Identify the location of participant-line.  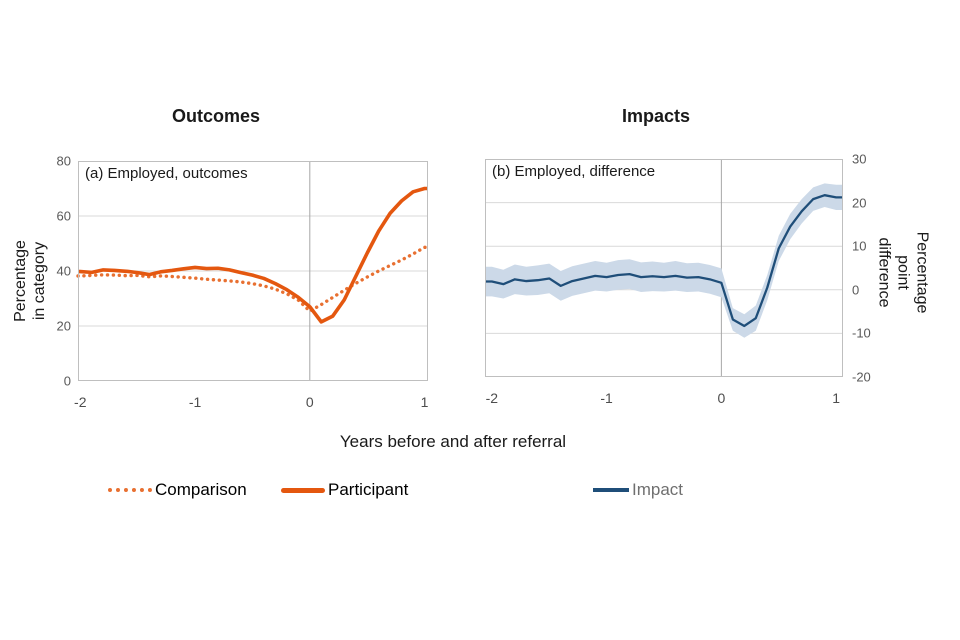
(253, 255).